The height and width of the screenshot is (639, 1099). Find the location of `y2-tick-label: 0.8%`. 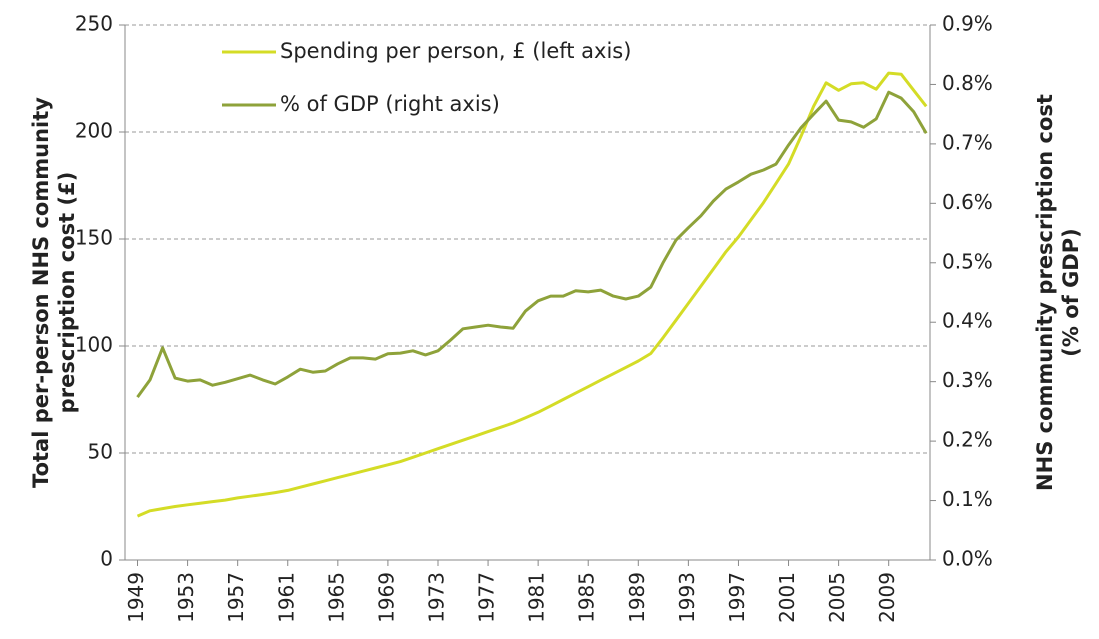

y2-tick-label: 0.8% is located at coordinates (967, 83).